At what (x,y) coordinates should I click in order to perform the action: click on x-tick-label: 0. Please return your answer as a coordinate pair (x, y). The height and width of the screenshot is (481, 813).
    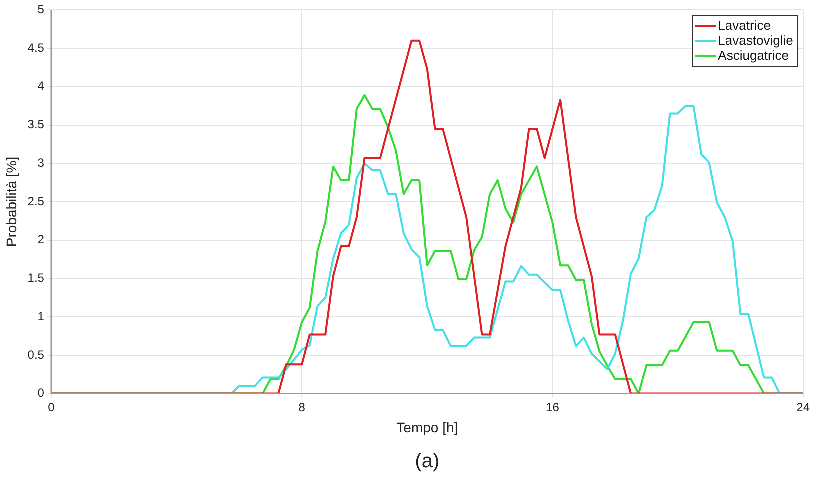
    Looking at the image, I should click on (52, 407).